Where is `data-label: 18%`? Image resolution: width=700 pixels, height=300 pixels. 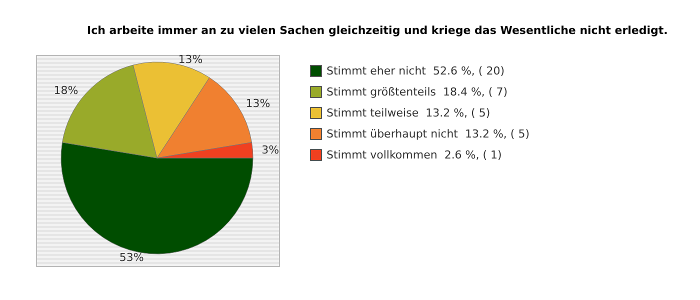
data-label: 18% is located at coordinates (66, 90).